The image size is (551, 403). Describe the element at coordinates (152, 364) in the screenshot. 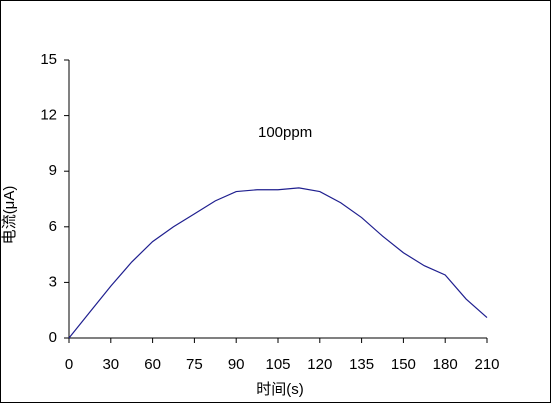

I see `x-tick-label: 60` at that location.